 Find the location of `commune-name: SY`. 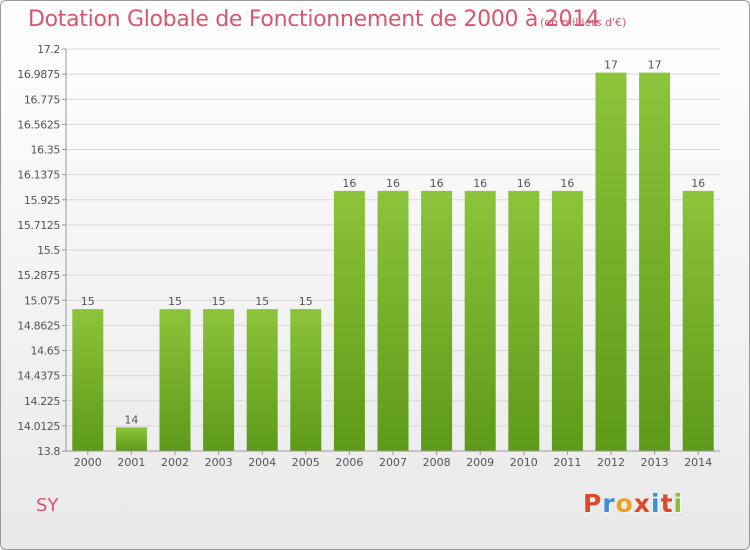

commune-name: SY is located at coordinates (47, 505).